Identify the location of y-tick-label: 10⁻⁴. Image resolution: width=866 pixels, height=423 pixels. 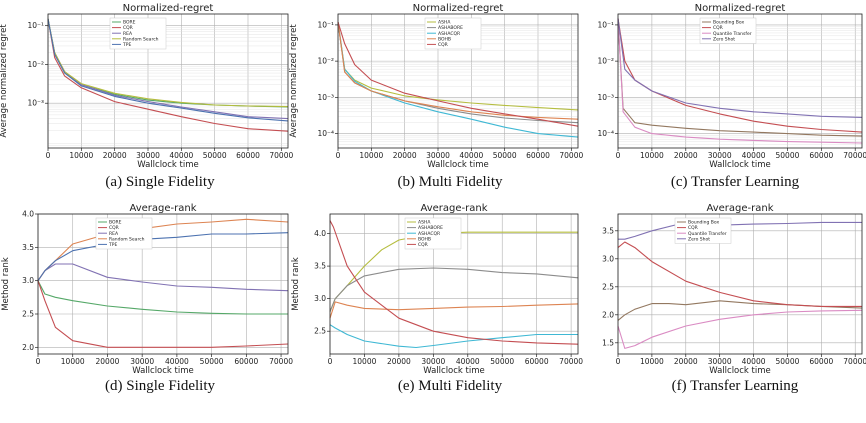
(605, 133).